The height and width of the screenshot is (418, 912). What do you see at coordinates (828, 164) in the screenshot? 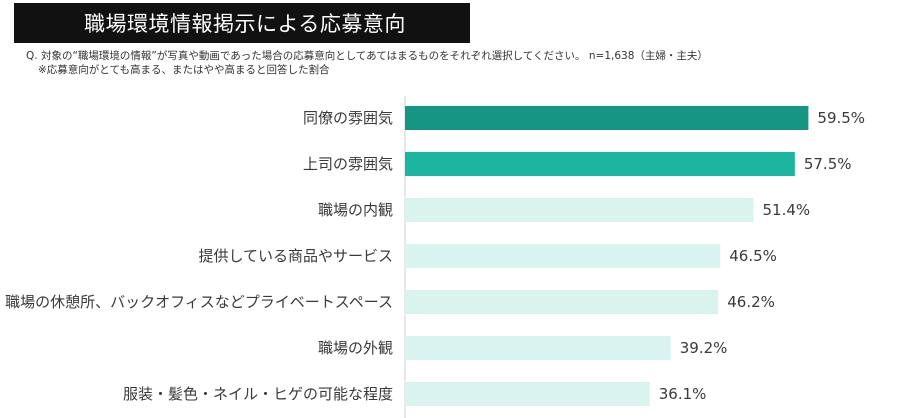
I see `value-label: 57.5%` at bounding box center [828, 164].